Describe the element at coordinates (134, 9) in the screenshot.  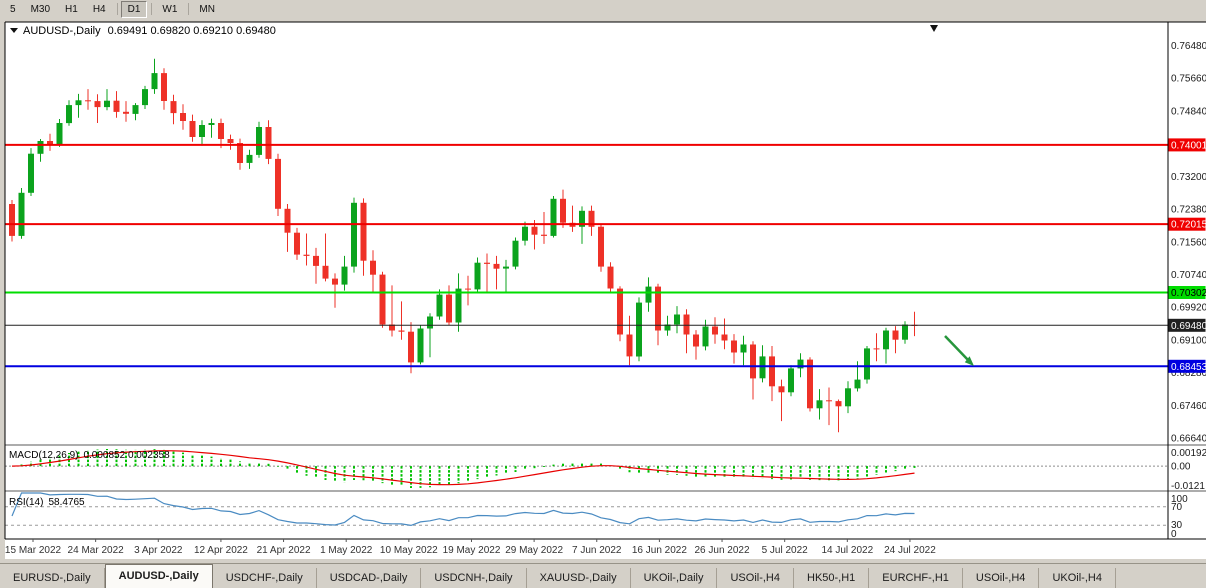
I see `timeframe-button-d1: D1` at that location.